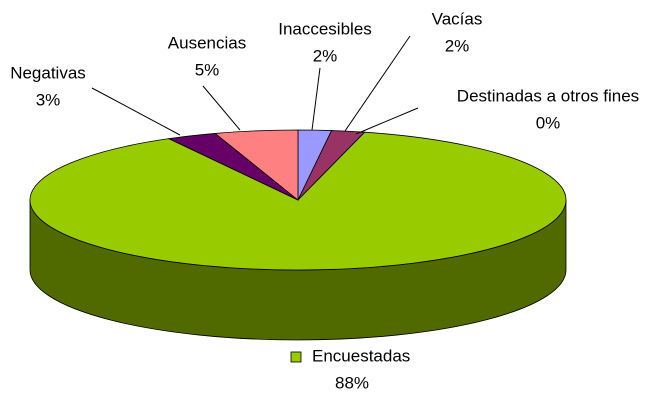 The width and height of the screenshot is (669, 401). What do you see at coordinates (296, 357) in the screenshot?
I see `legend-key` at bounding box center [296, 357].